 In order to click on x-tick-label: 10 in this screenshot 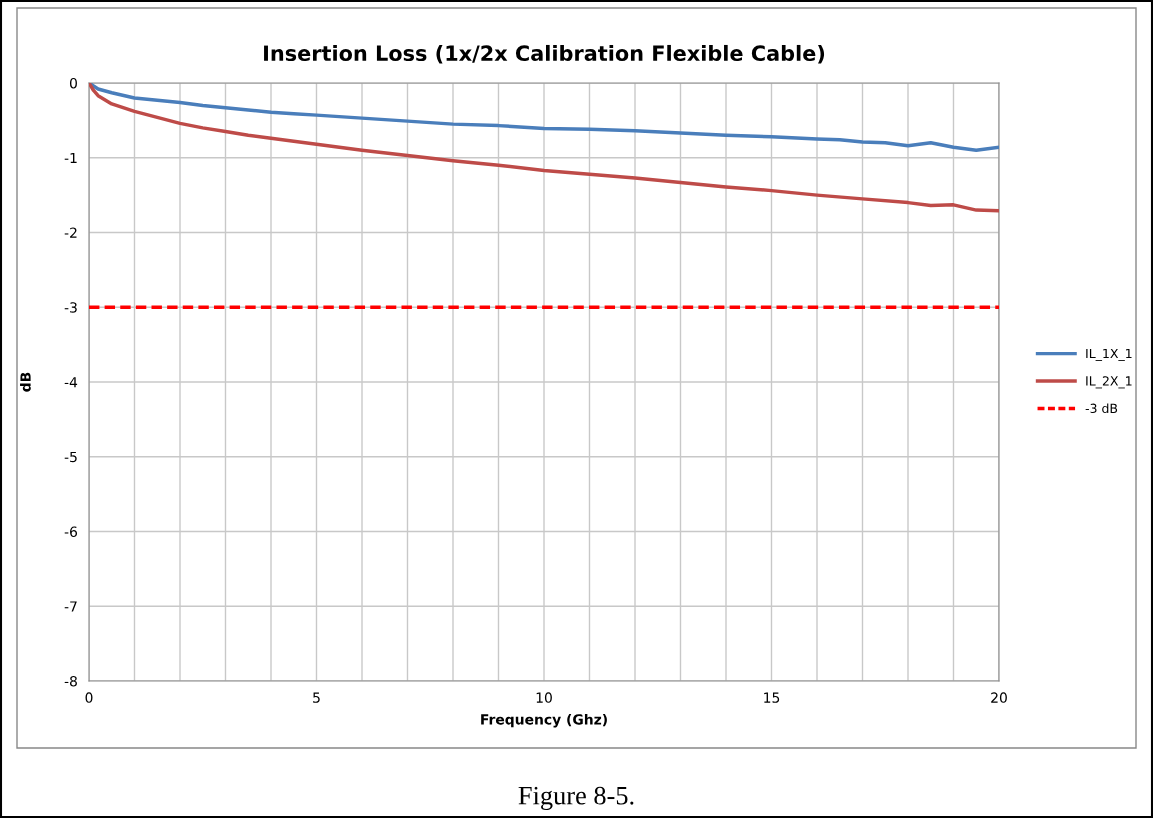, I will do `click(544, 697)`.